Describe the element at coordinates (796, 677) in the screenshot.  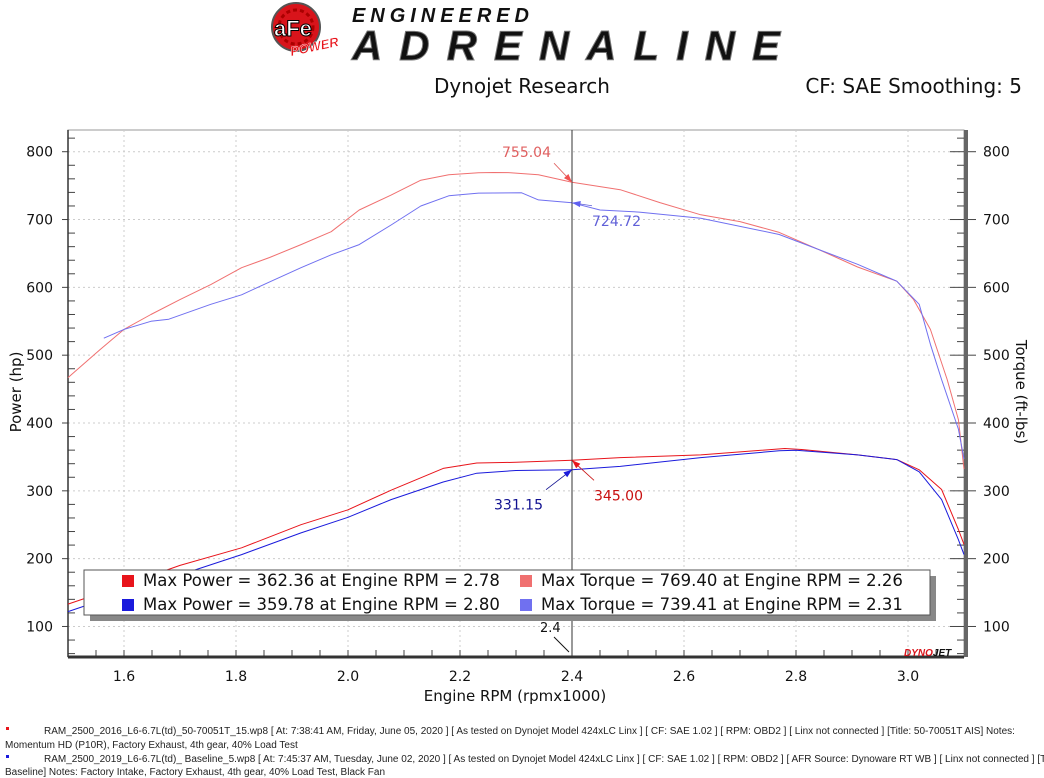
I see `x-tick-label: 2.8` at that location.